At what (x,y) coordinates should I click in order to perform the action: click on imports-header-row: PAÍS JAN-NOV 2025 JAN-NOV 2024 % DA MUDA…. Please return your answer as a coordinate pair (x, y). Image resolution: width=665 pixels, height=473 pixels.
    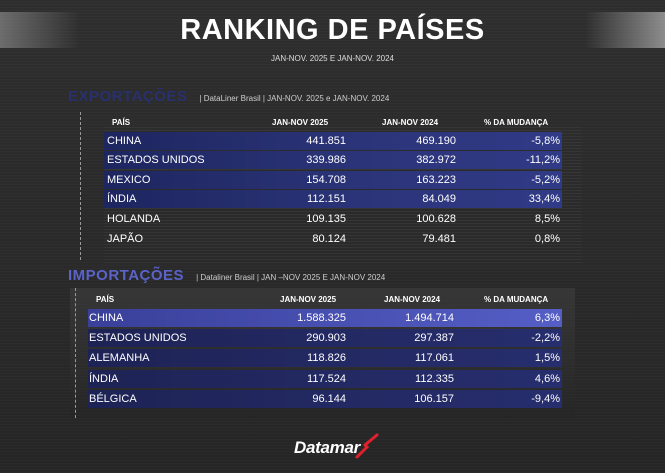
    Looking at the image, I should click on (325, 301).